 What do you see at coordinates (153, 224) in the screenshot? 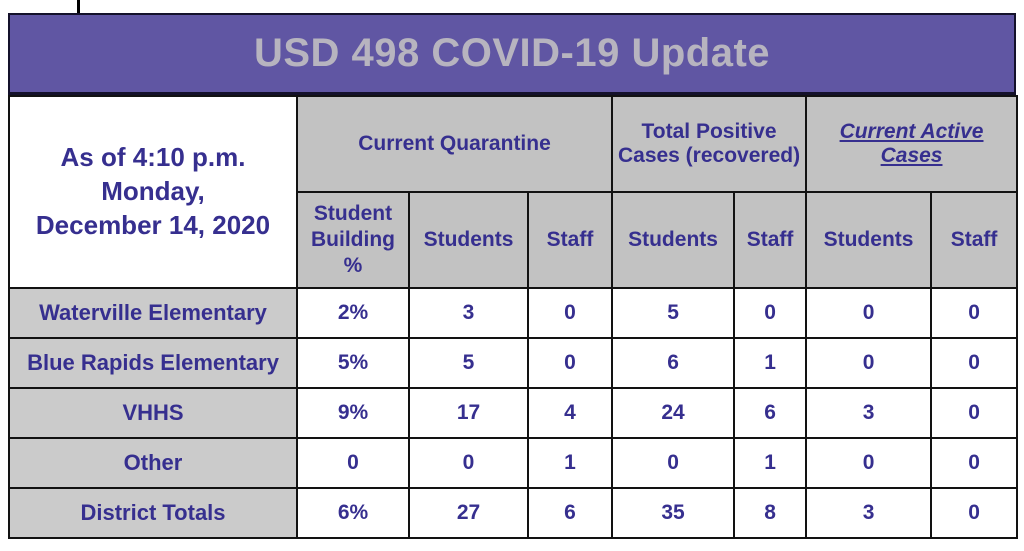
I see `date-line-3: December 14, 2020` at bounding box center [153, 224].